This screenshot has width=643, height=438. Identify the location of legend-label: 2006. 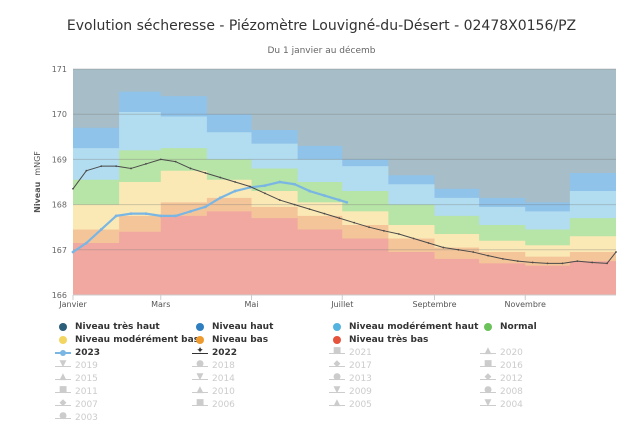
(223, 405).